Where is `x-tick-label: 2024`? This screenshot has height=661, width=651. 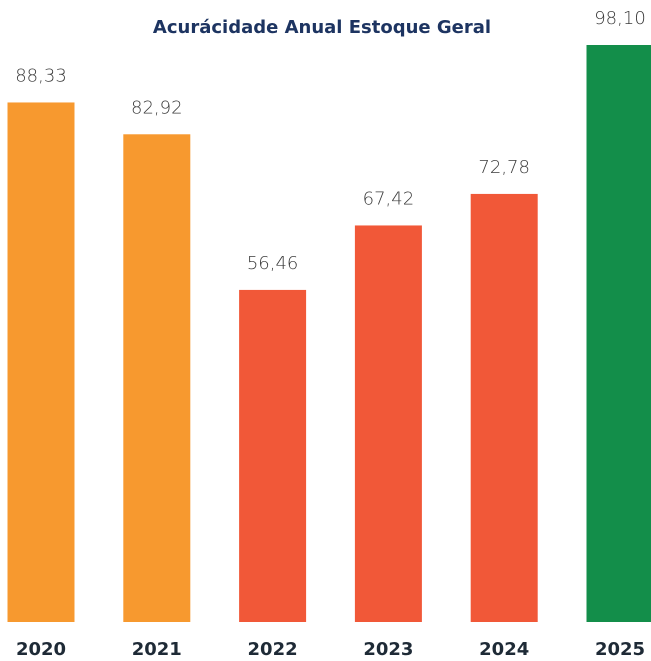 x-tick-label: 2024 is located at coordinates (504, 649).